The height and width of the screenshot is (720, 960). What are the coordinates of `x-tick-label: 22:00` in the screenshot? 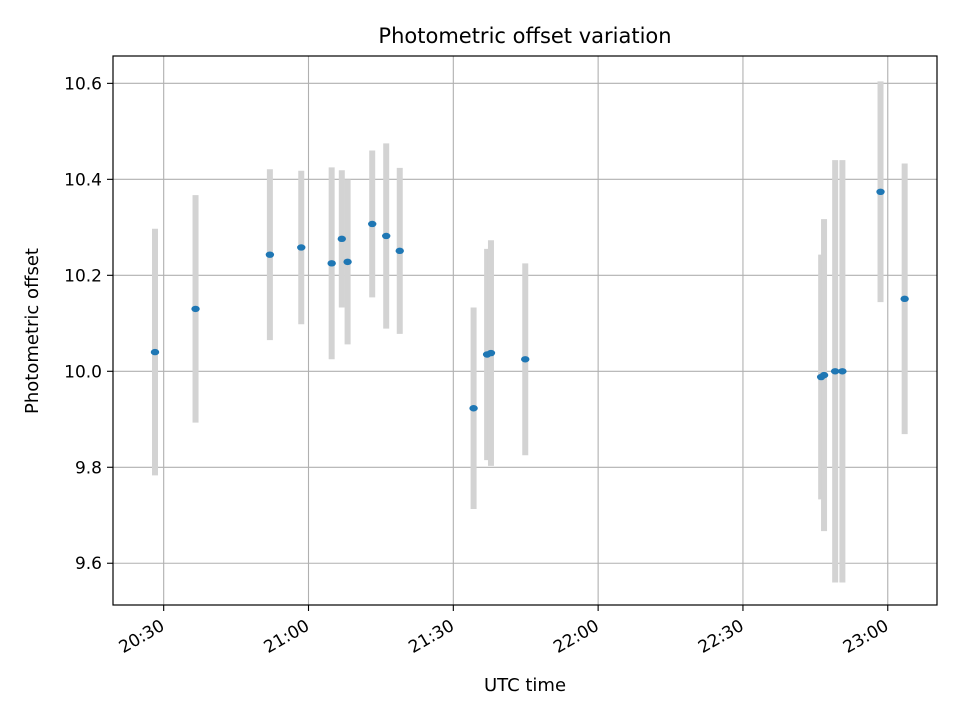 It's located at (576, 637).